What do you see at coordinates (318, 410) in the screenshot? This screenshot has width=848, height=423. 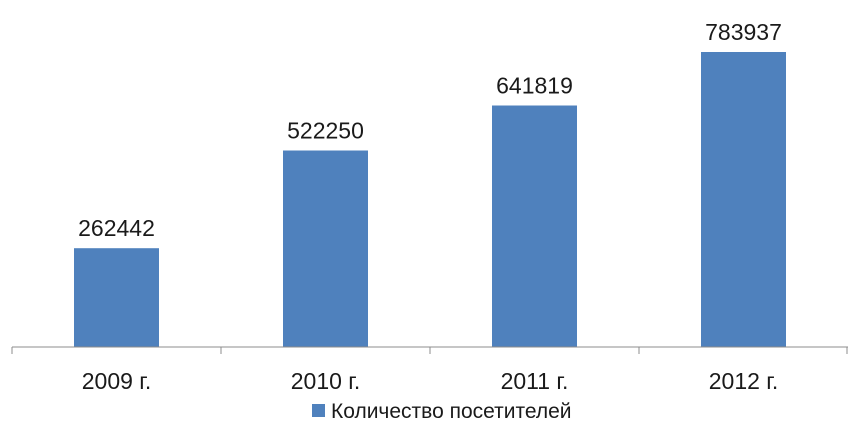 I see `legend-swatch` at bounding box center [318, 410].